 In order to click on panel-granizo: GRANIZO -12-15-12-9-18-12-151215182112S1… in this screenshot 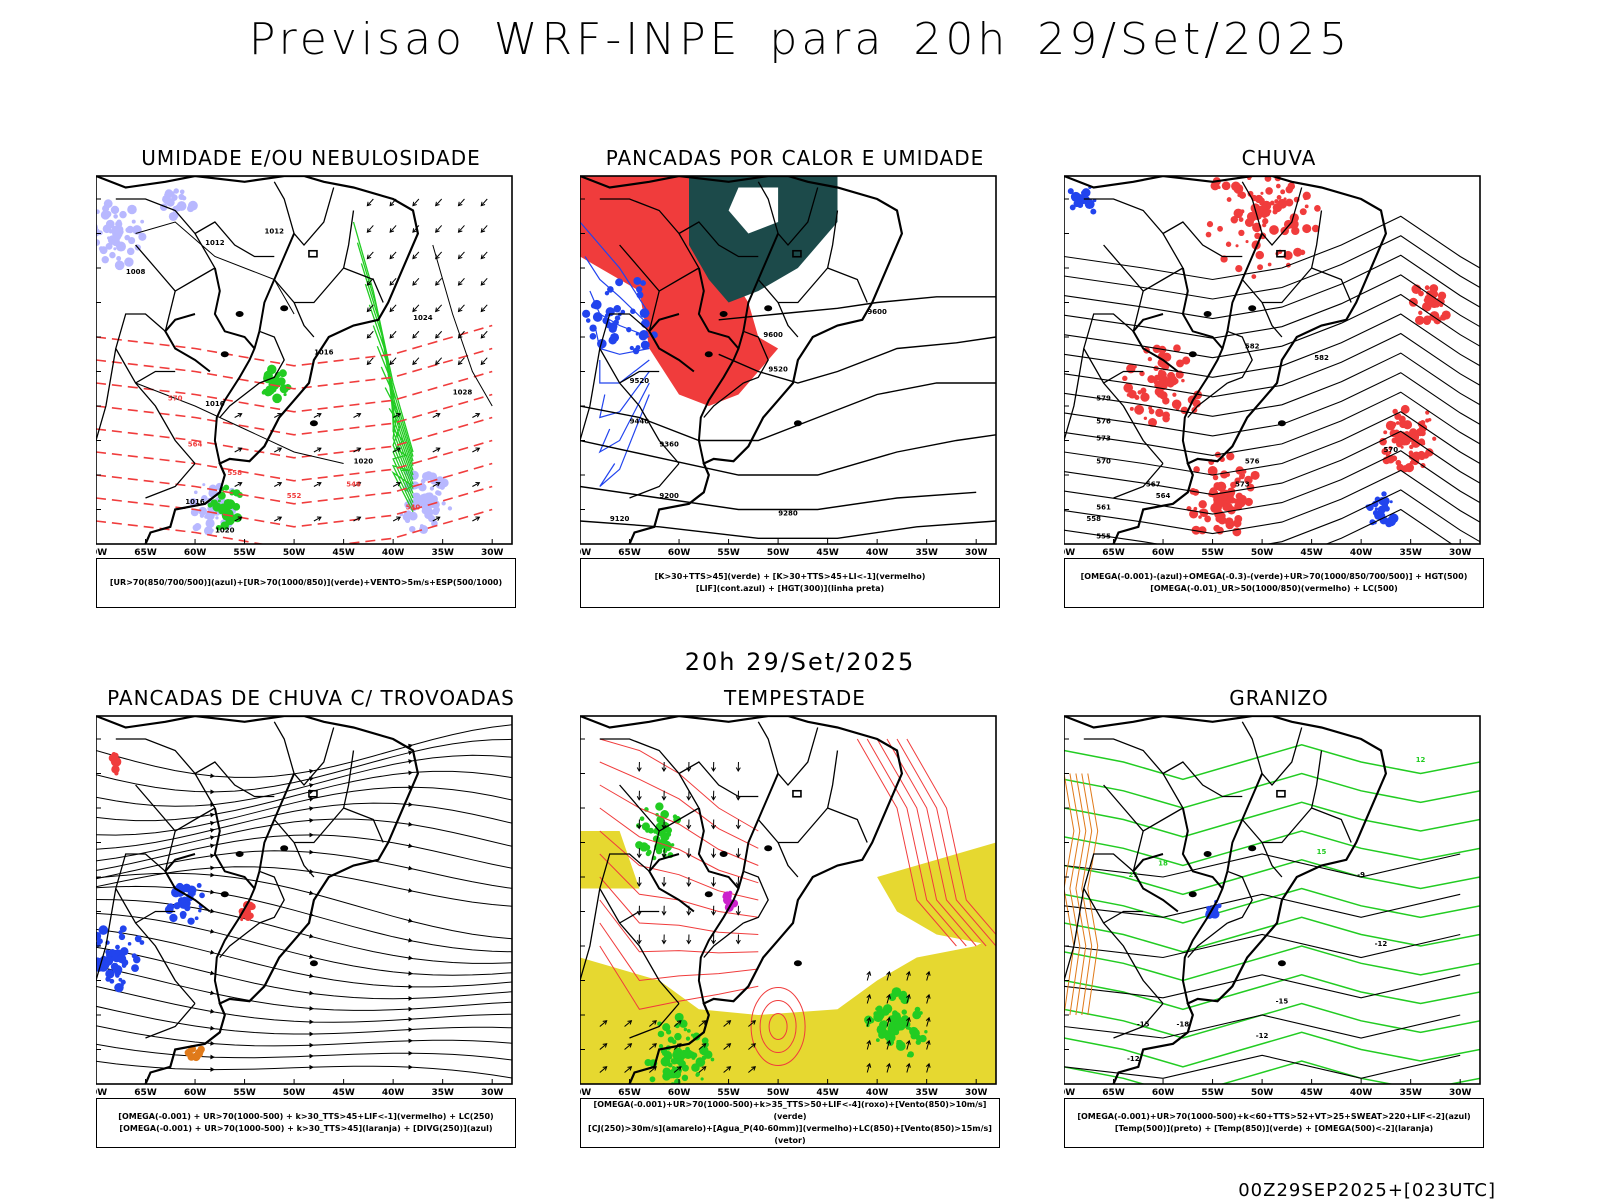, I will do `click(1279, 931)`.